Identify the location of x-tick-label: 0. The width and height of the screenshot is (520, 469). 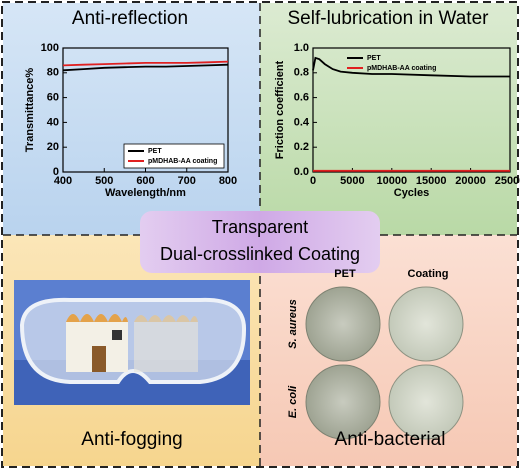
(313, 181).